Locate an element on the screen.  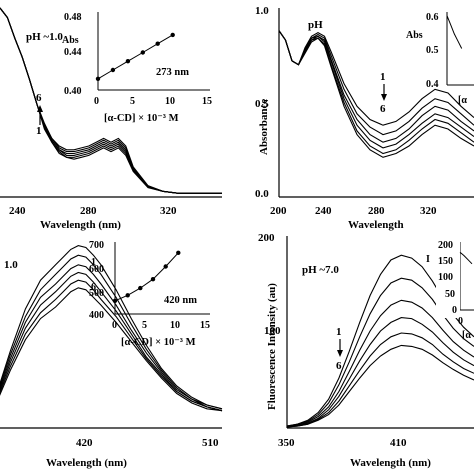
bl-curve-label-6: 6 is located at coordinates (93, 287).